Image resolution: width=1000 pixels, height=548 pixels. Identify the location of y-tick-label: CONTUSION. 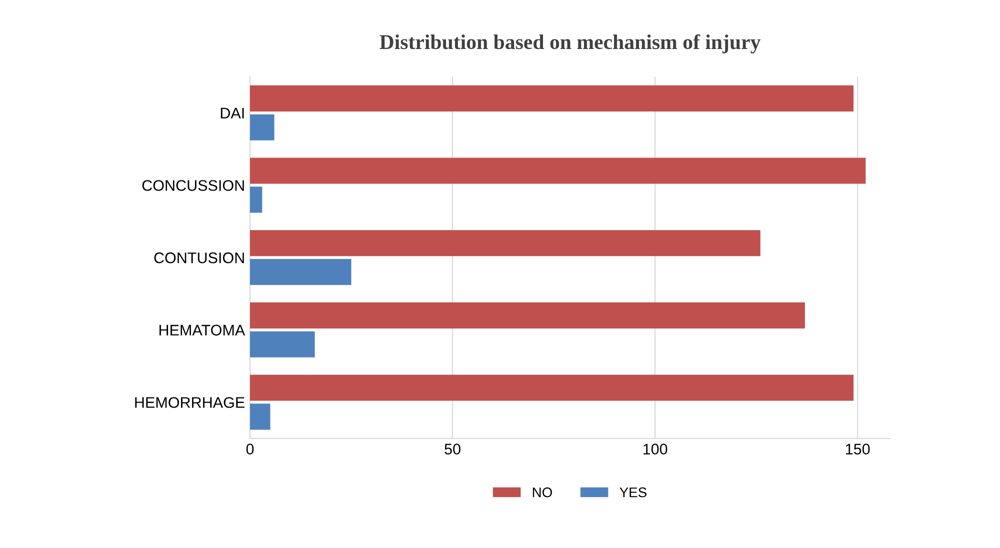
(199, 258).